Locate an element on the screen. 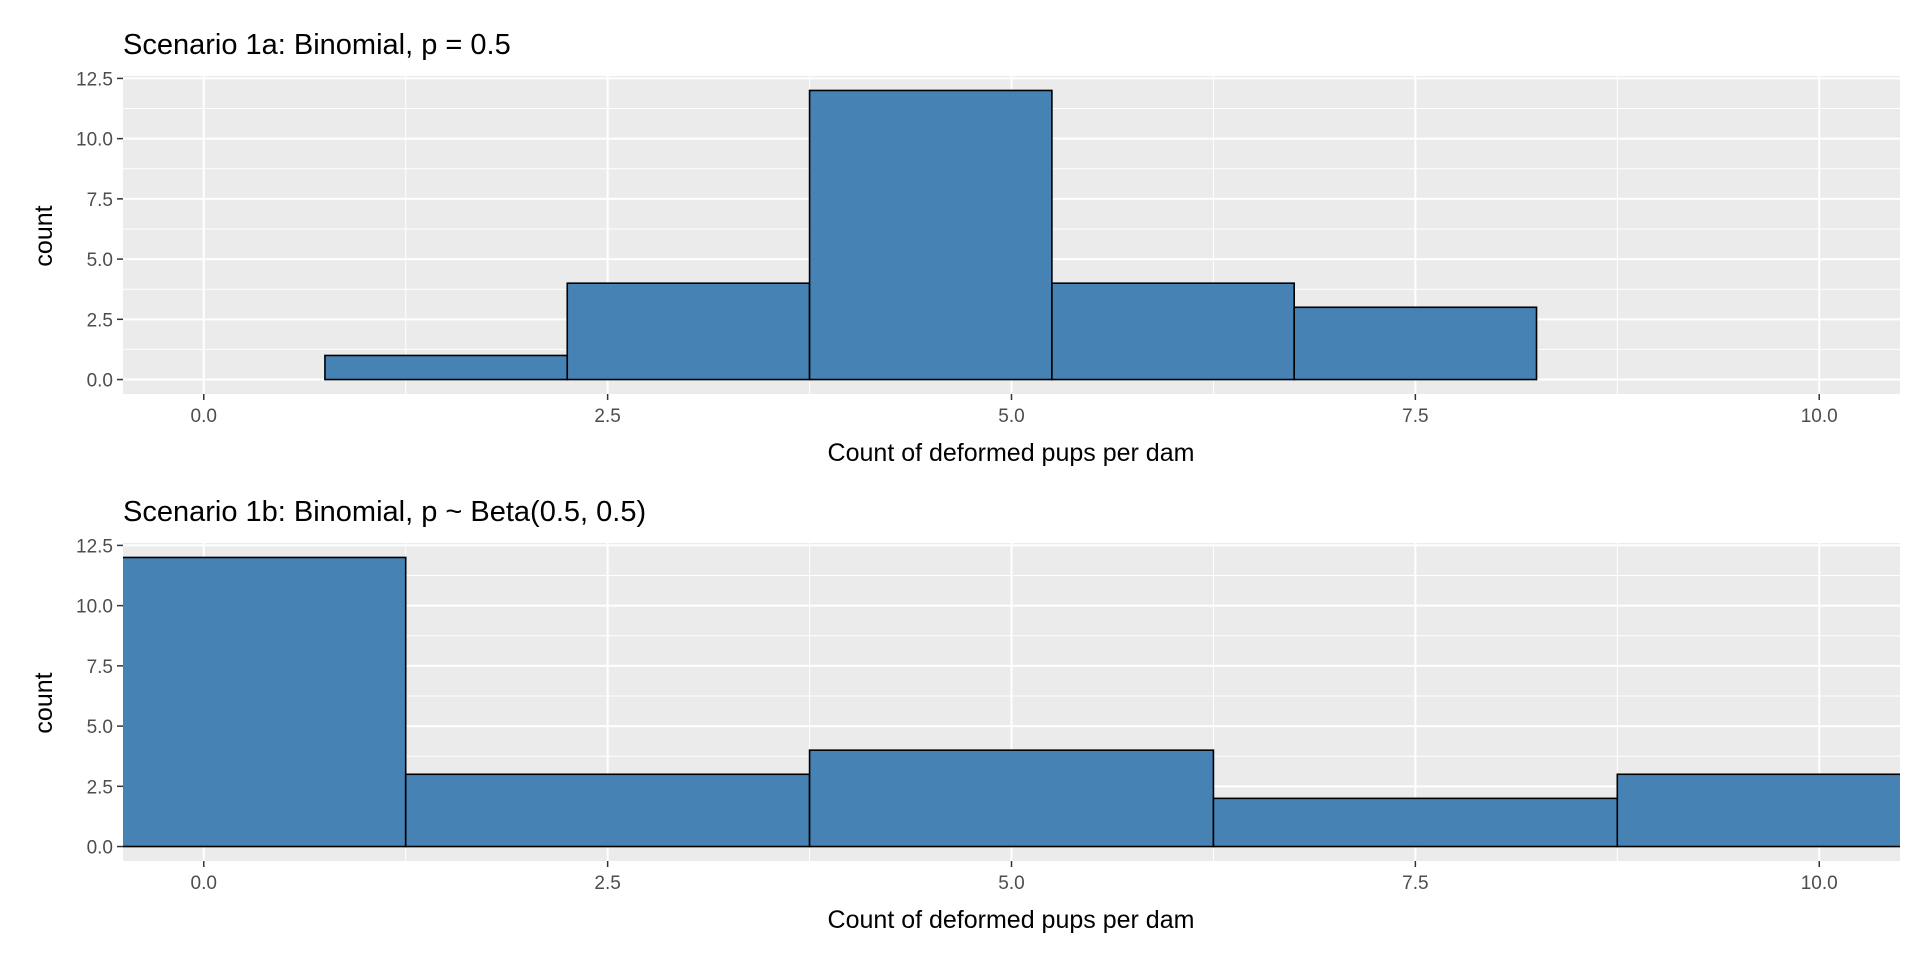  y-axis-title-scenario-1a: count is located at coordinates (44, 235).